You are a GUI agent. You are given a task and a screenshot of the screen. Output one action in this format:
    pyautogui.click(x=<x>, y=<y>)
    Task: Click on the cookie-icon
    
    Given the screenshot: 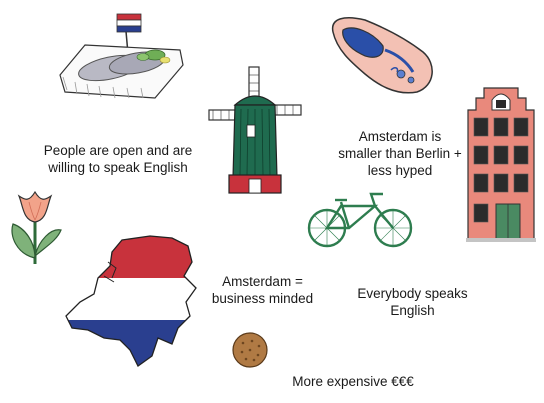 What is the action you would take?
    pyautogui.click(x=250, y=350)
    